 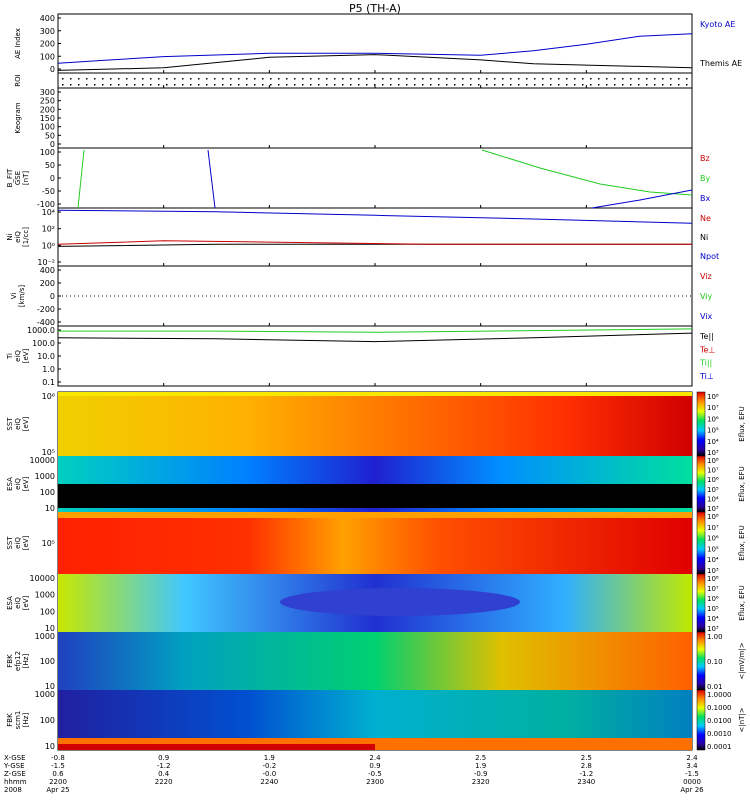 What do you see at coordinates (10, 720) in the screenshot?
I see `fbk2-ylabel: FBK` at bounding box center [10, 720].